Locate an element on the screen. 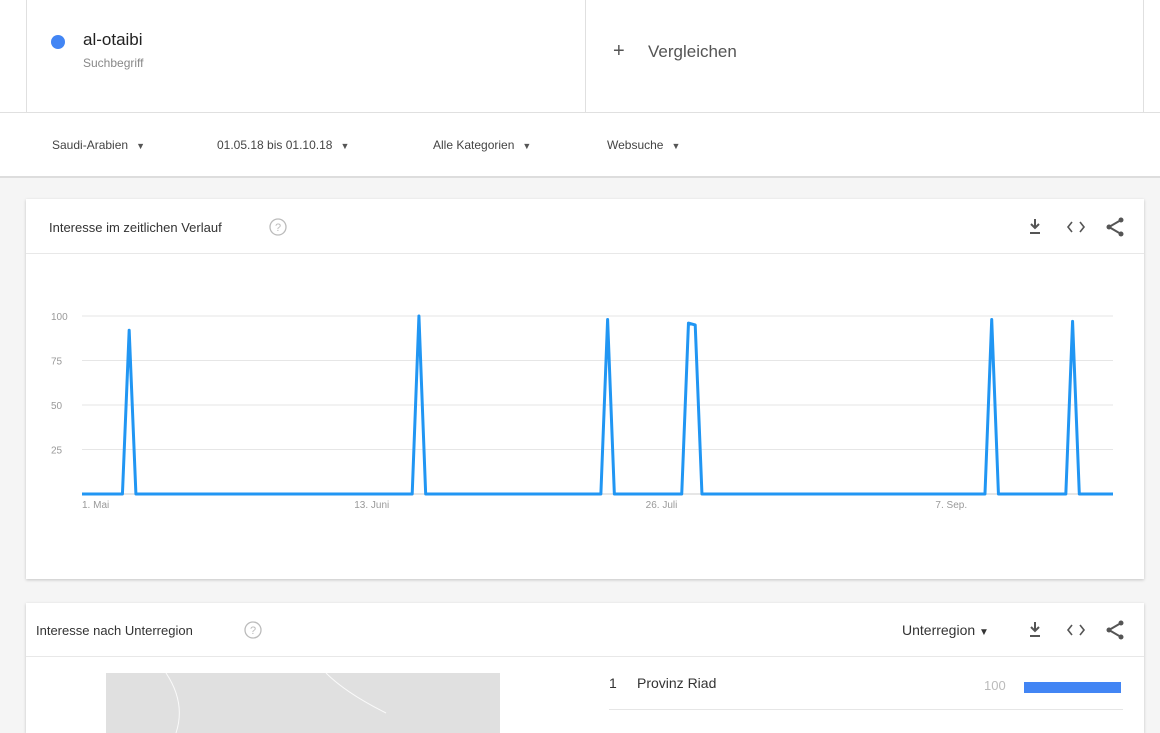 The image size is (1160, 733). region-map is located at coordinates (303, 703).